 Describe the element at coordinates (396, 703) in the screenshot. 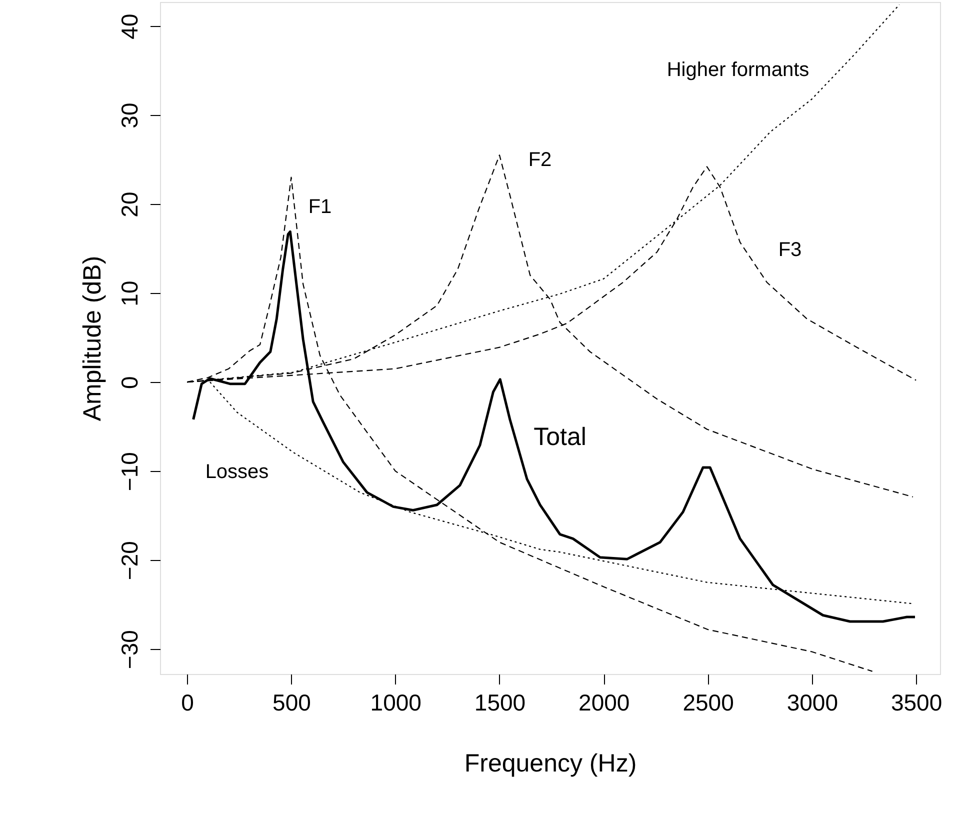

I see `x-tick-label: 1000` at that location.